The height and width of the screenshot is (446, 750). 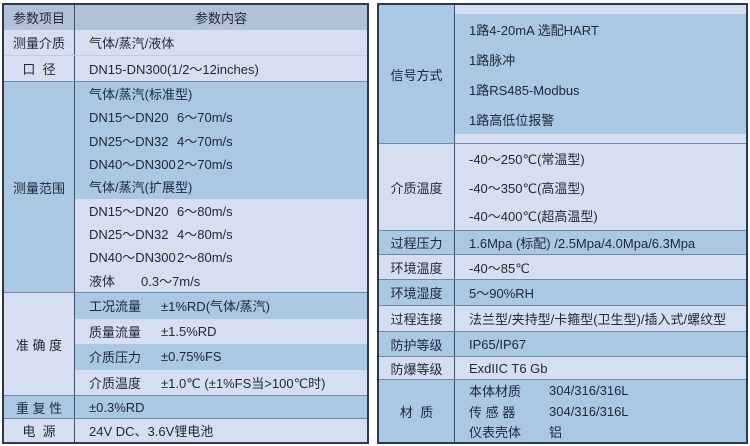 I want to click on param-section: 过程连接 法兰型/夹持型/卡箍型(卫生型)/插入式/螺纹型, so click(x=562, y=318).